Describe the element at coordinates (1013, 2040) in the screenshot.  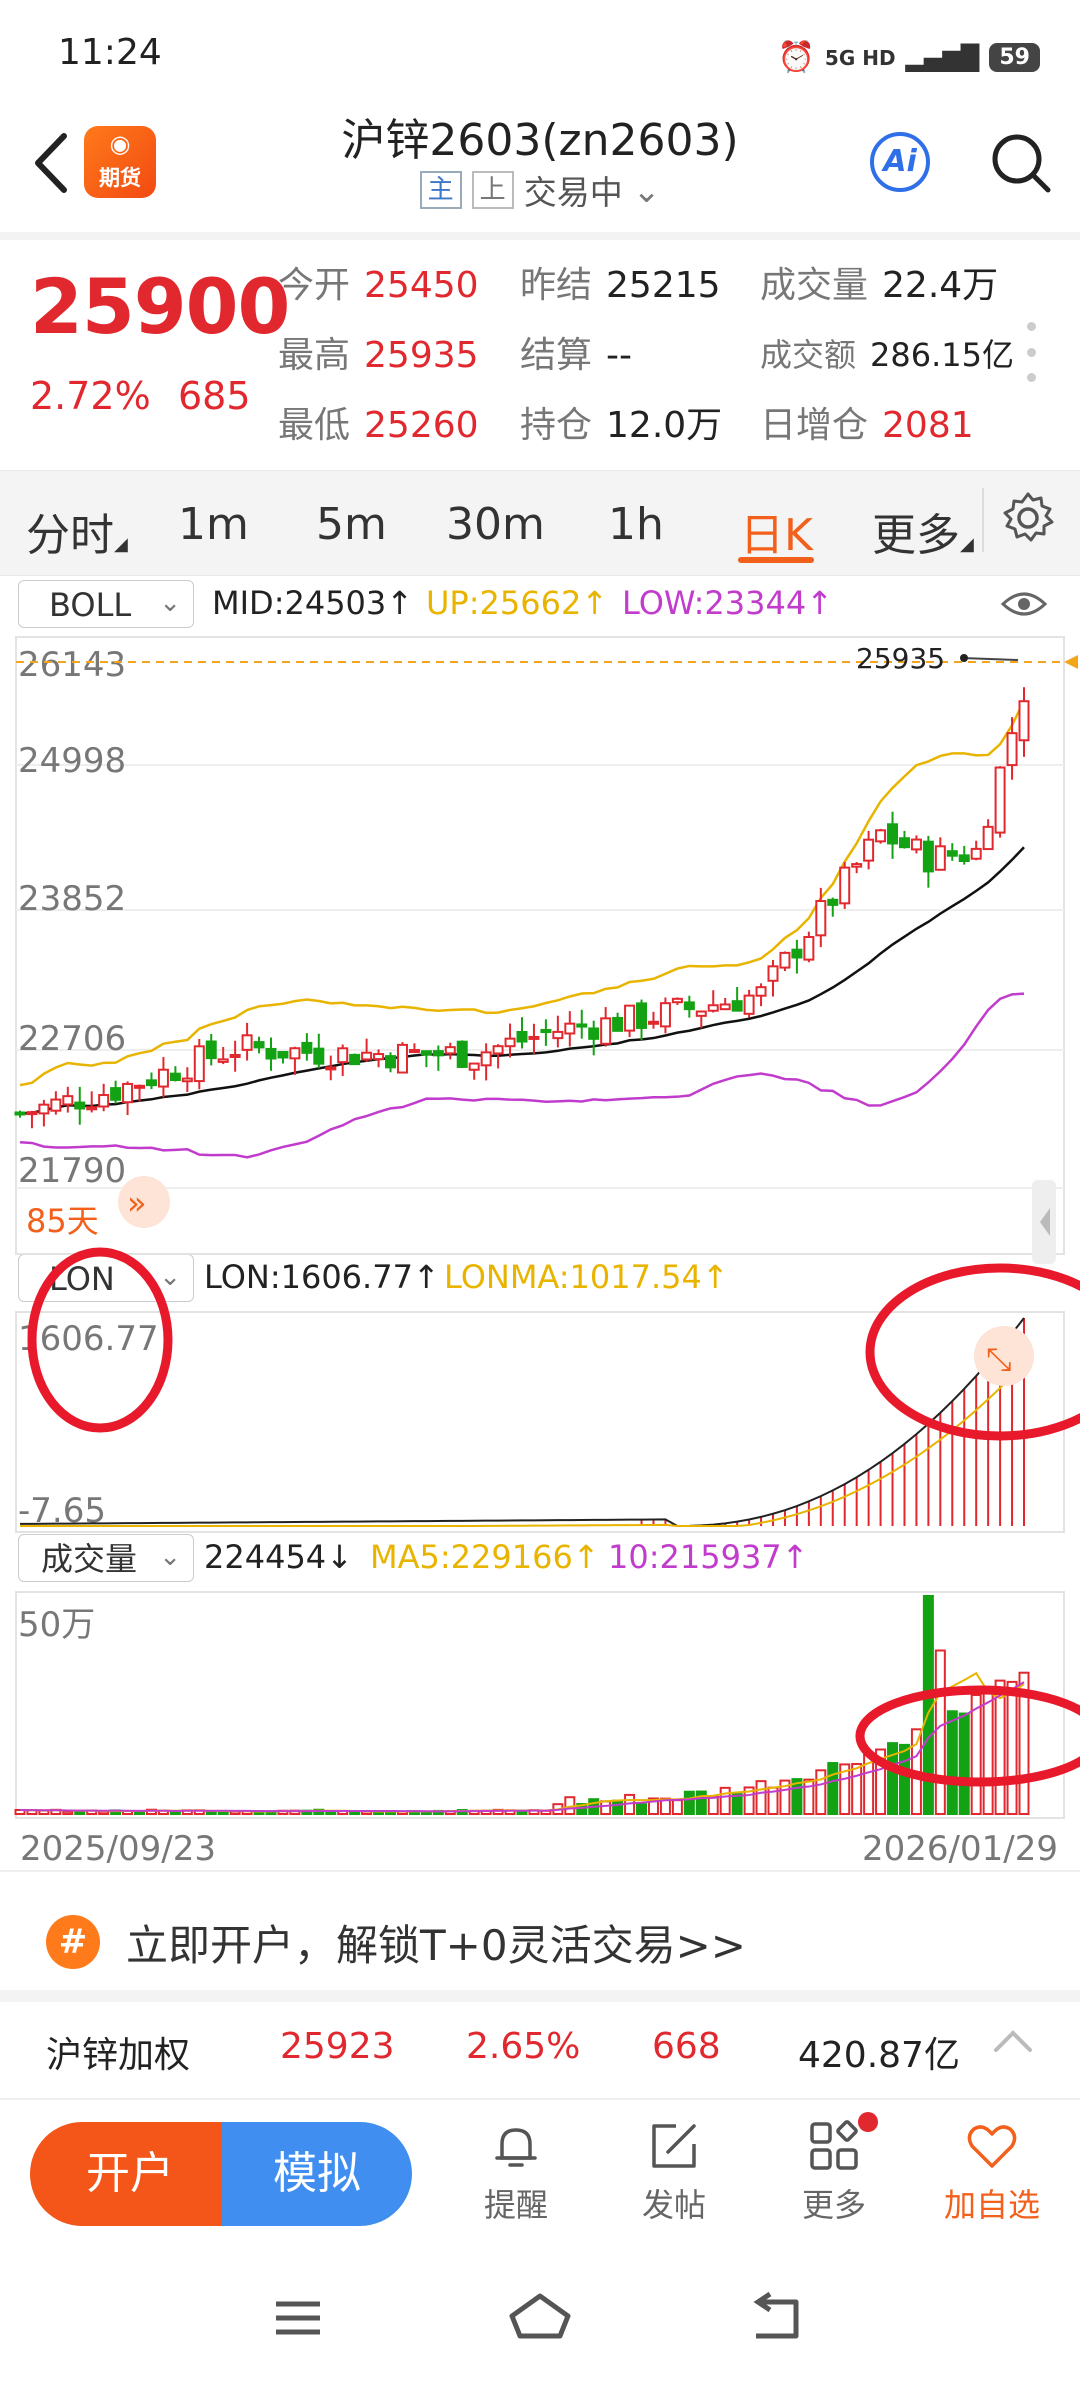
I see `chevron-up-icon` at that location.